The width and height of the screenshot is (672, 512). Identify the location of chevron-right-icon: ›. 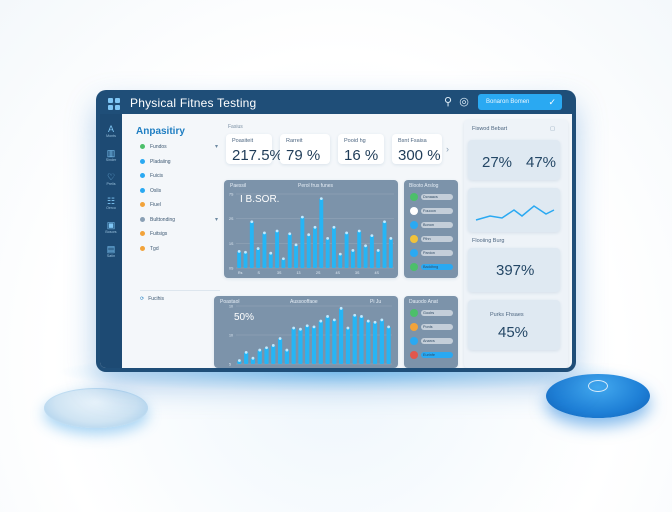
(447, 149).